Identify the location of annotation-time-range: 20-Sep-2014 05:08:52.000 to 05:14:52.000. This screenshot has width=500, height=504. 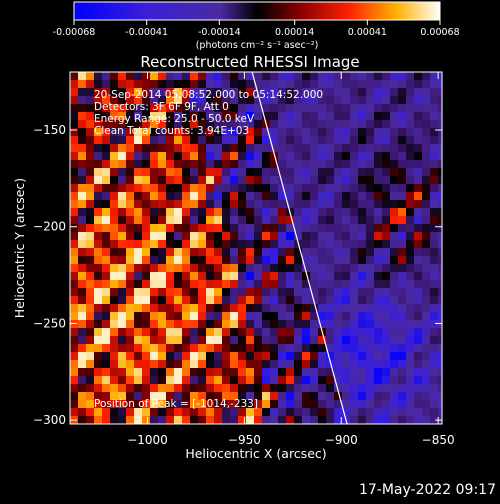
(208, 95).